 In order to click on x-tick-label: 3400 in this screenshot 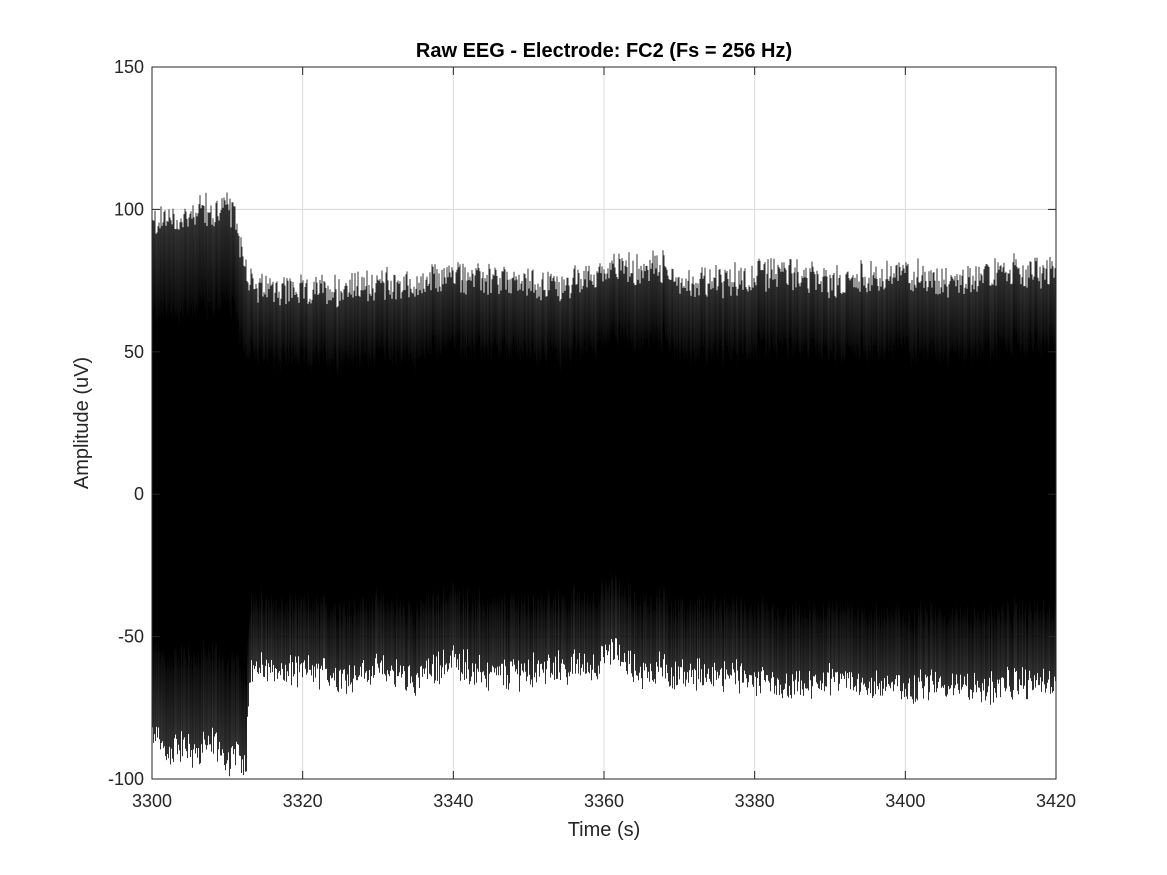, I will do `click(905, 801)`.